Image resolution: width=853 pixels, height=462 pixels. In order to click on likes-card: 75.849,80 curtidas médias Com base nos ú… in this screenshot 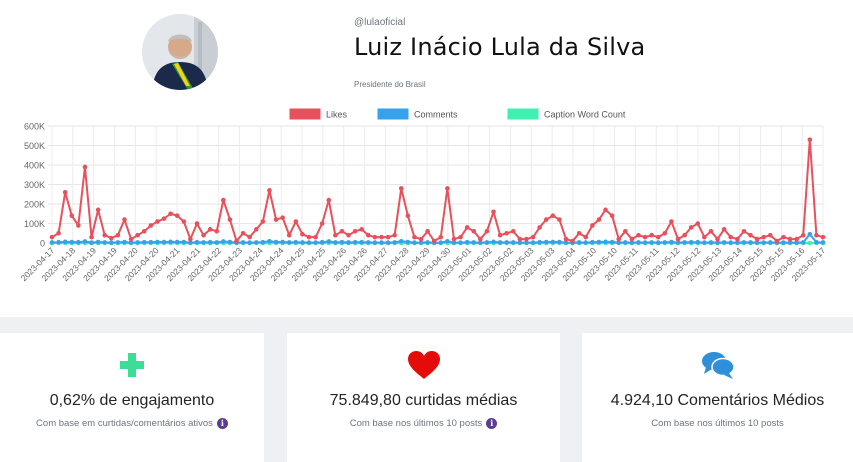, I will do `click(423, 397)`.